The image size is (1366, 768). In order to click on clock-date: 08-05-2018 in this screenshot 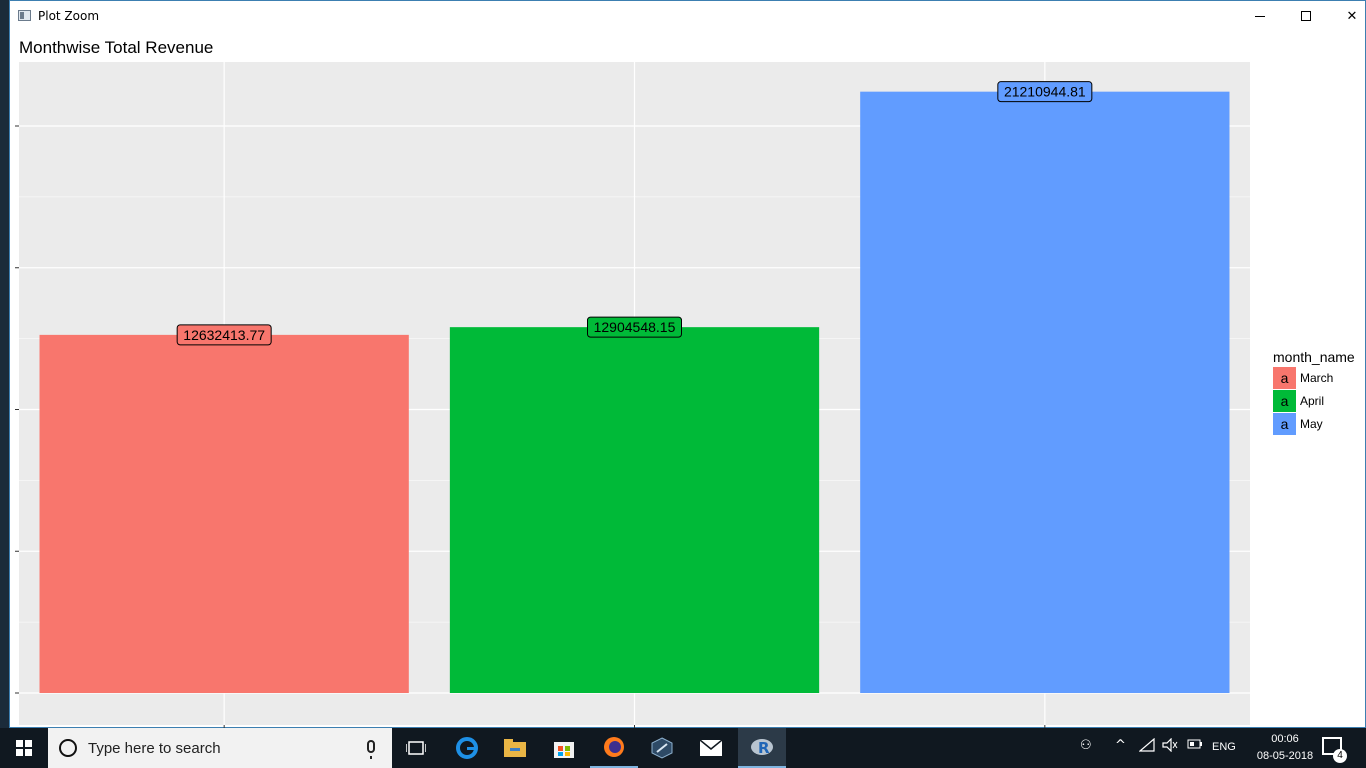, I will do `click(1285, 756)`.